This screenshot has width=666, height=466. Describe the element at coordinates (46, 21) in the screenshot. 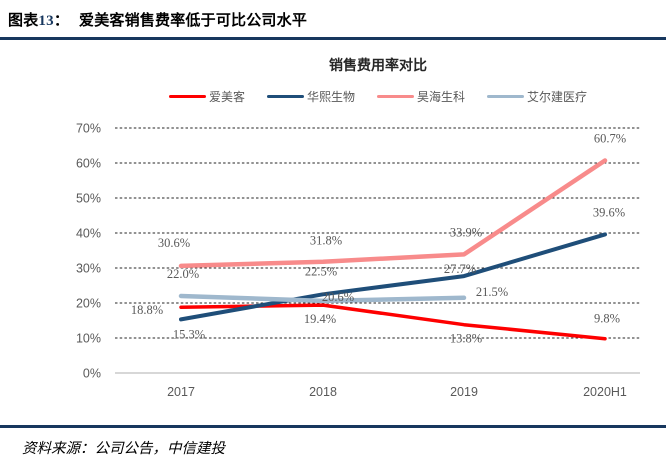

I see `figure-number: 13` at that location.